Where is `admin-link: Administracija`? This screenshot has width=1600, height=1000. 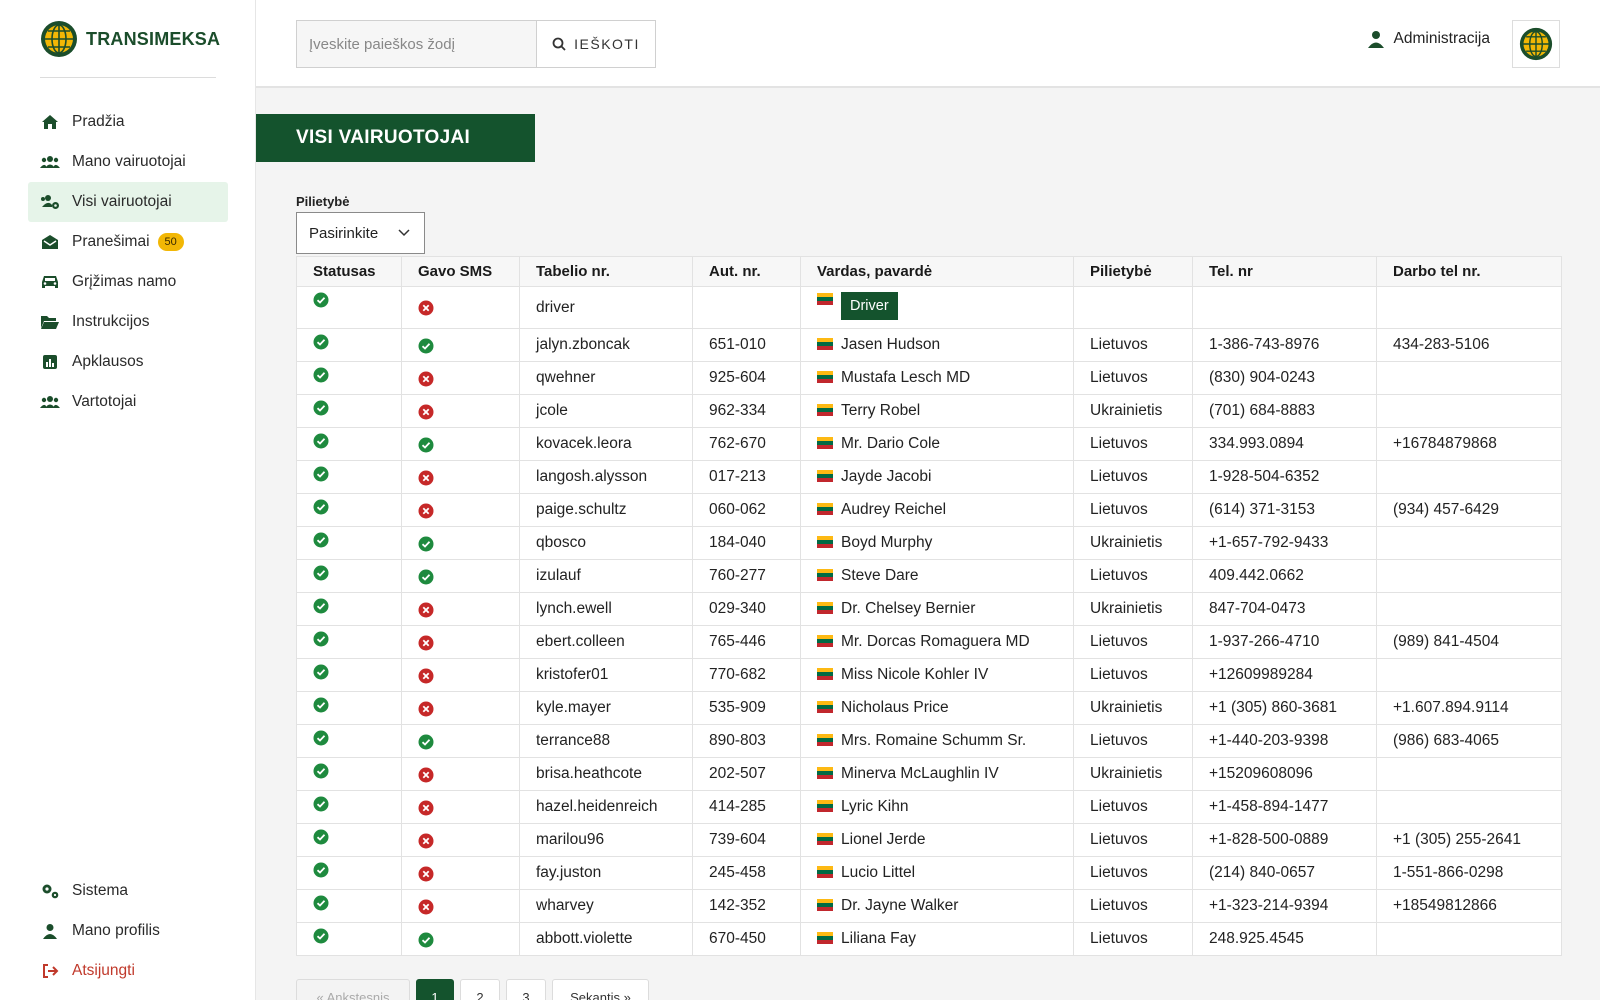 admin-link: Administracija is located at coordinates (1428, 39).